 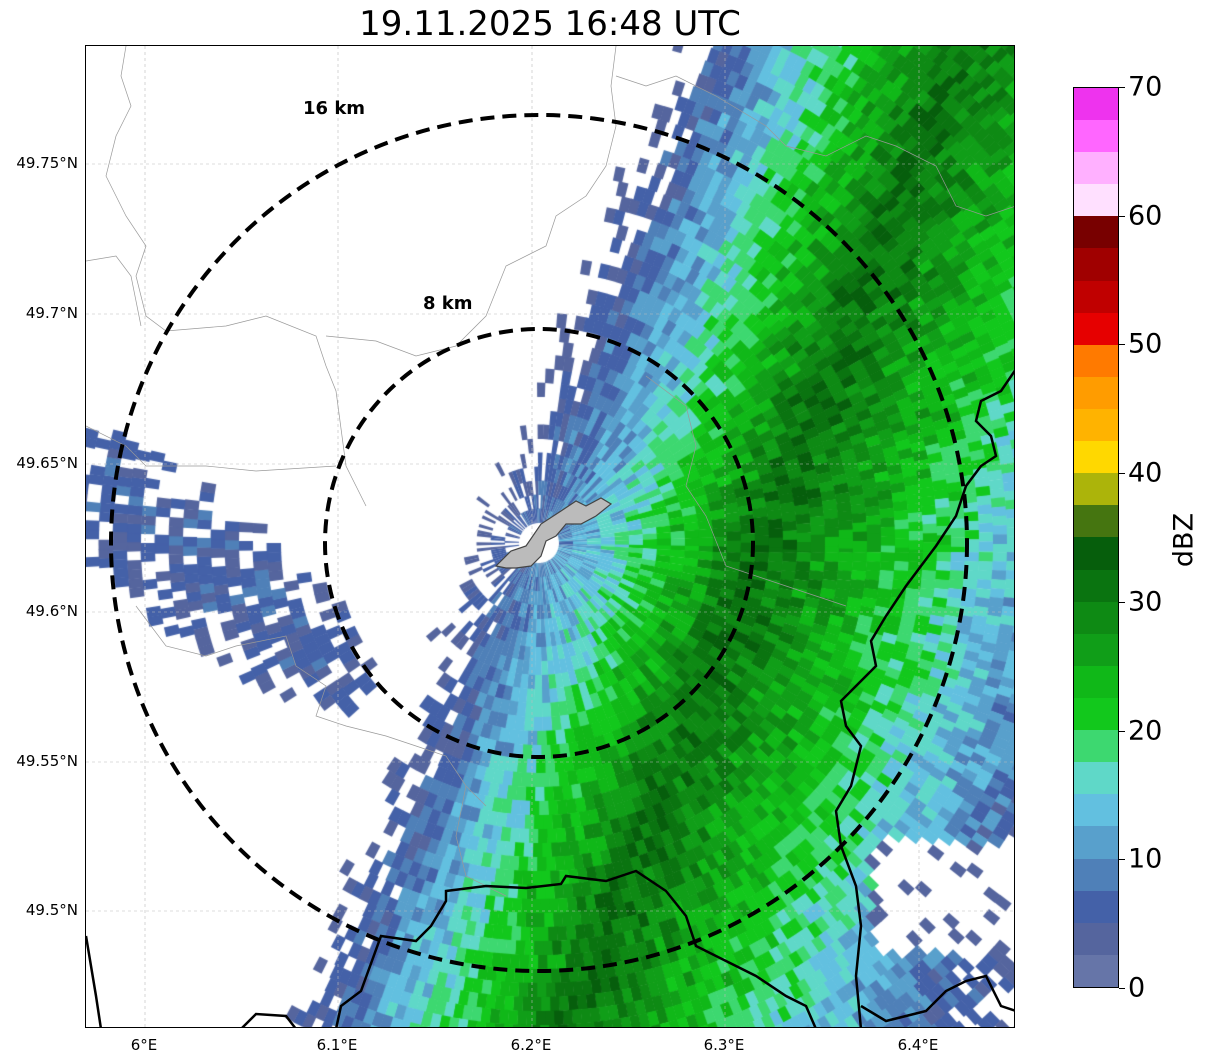 What do you see at coordinates (334, 108) in the screenshot?
I see `ring-label-16km: 16 km` at bounding box center [334, 108].